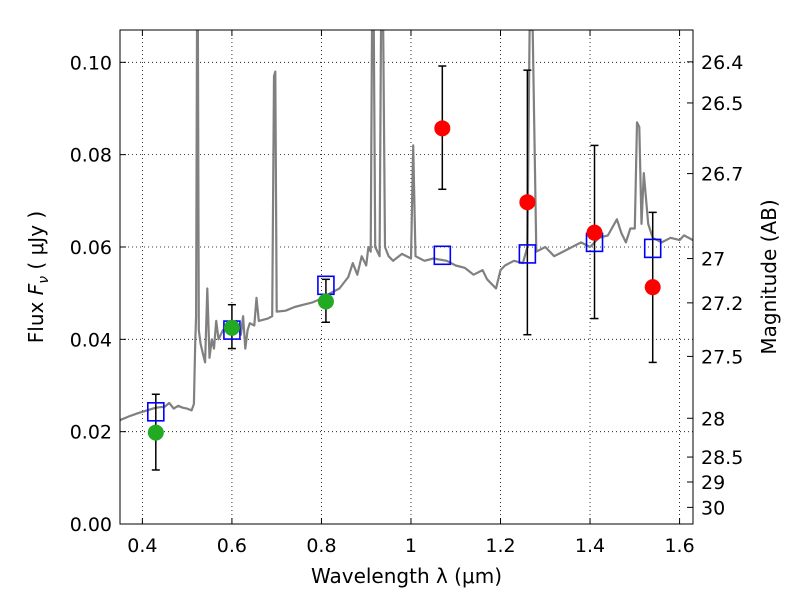 The image size is (800, 600). What do you see at coordinates (321, 546) in the screenshot?
I see `x-tick-label: 0.8` at bounding box center [321, 546].